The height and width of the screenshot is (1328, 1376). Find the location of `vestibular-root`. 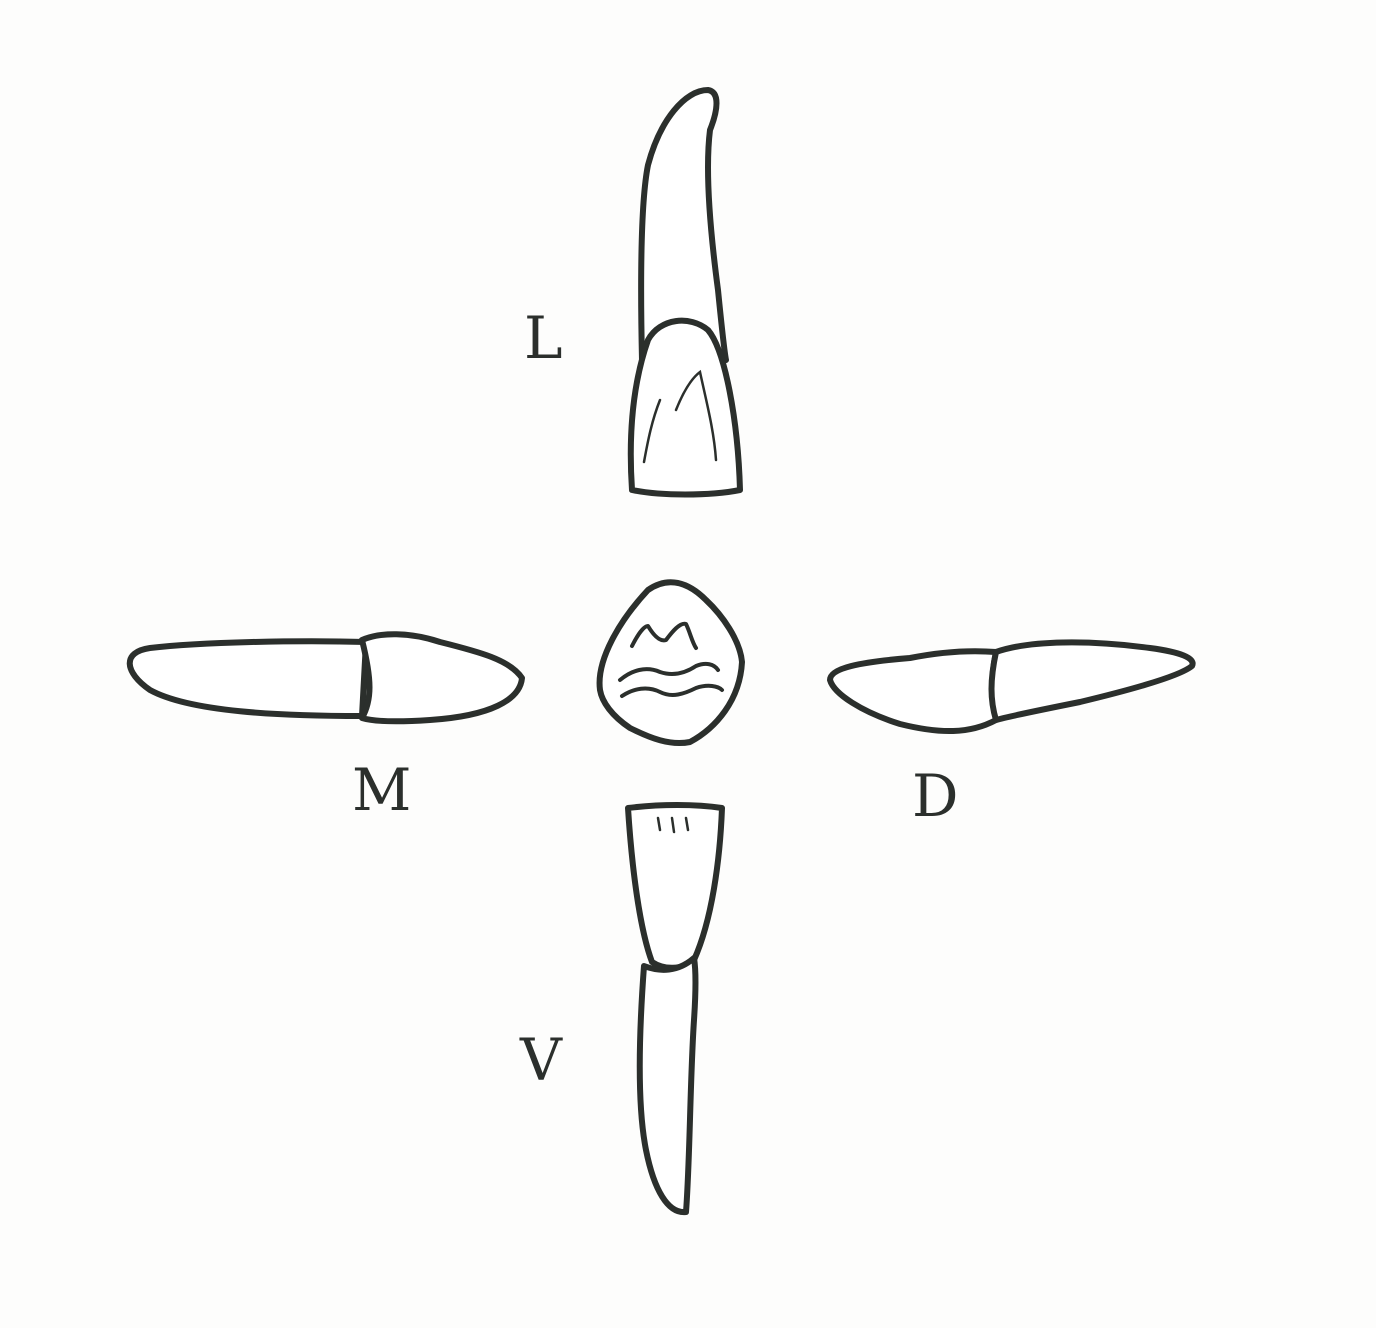

vestibular-root is located at coordinates (667, 1085).